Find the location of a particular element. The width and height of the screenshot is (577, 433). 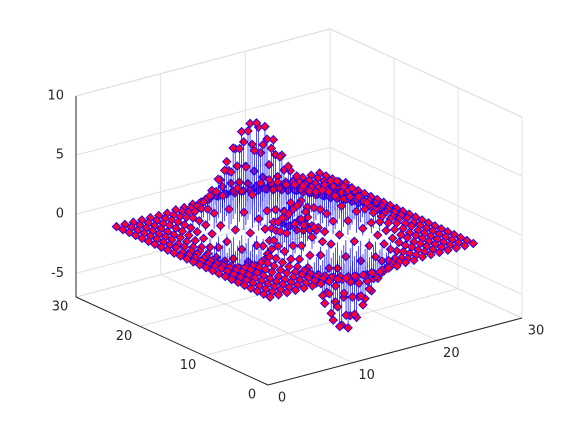

y-tick-label: 10 is located at coordinates (188, 365).